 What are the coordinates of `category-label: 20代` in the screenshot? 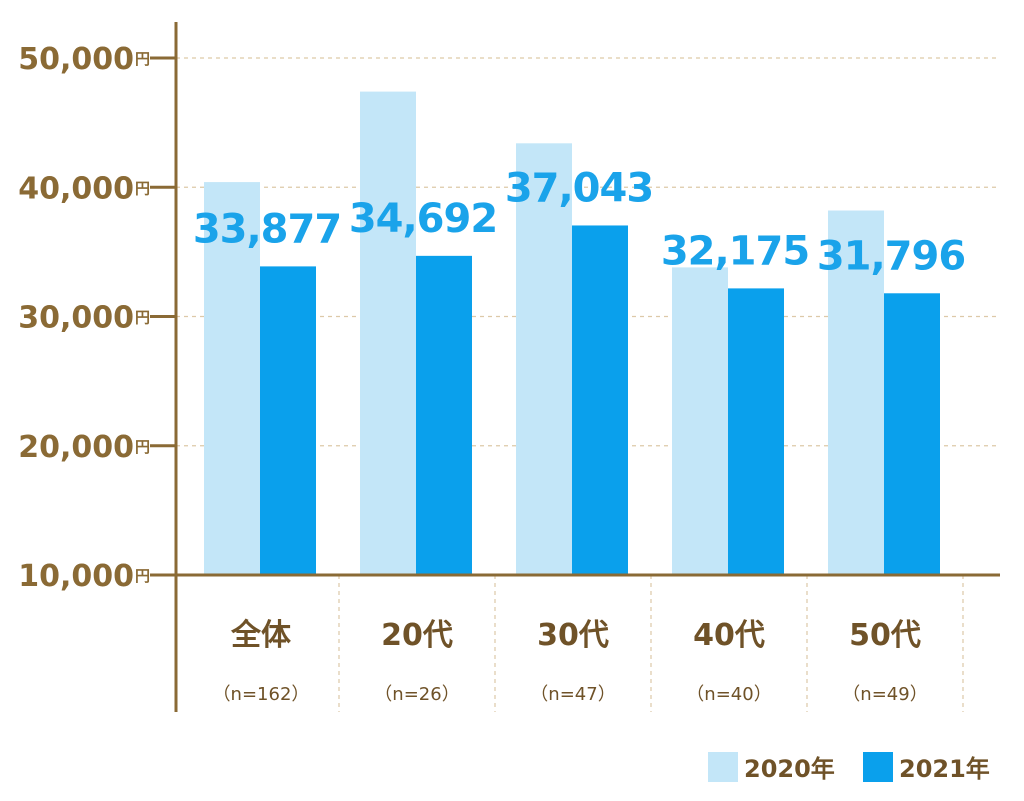 It's located at (417, 635).